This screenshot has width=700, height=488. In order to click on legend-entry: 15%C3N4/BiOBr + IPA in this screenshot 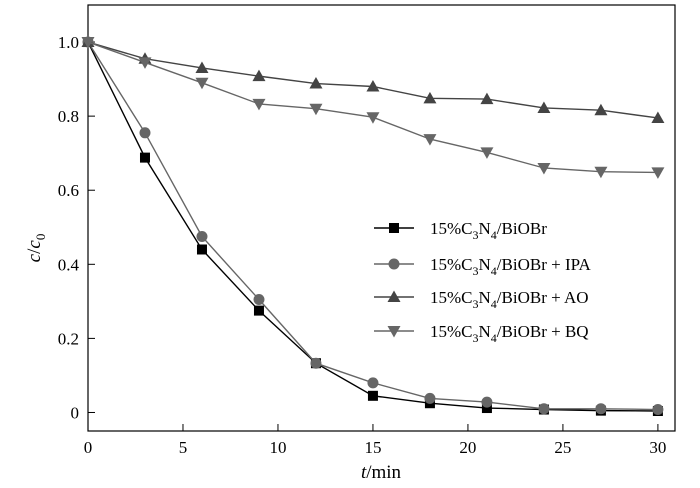, I will do `click(483, 266)`.